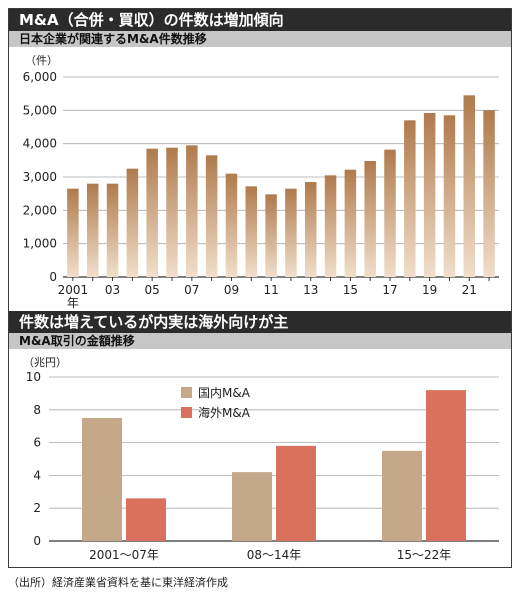 The width and height of the screenshot is (520, 600). What do you see at coordinates (260, 20) in the screenshot?
I see `top-title: M&A（合併・買収）の件数は増加傾向` at bounding box center [260, 20].